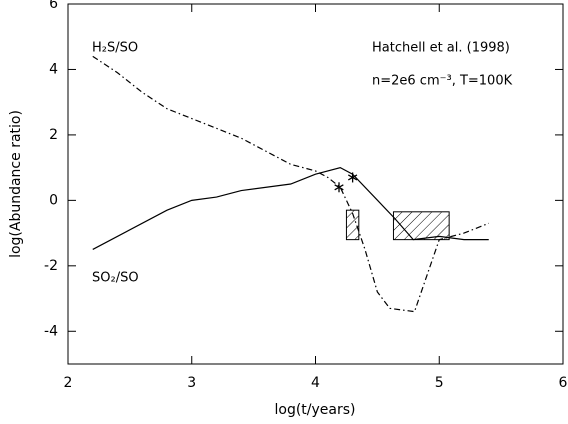 Image resolution: width=568 pixels, height=424 pixels. What do you see at coordinates (16, 184) in the screenshot?
I see `y-axis-title: log(Abundance ratio)` at bounding box center [16, 184].